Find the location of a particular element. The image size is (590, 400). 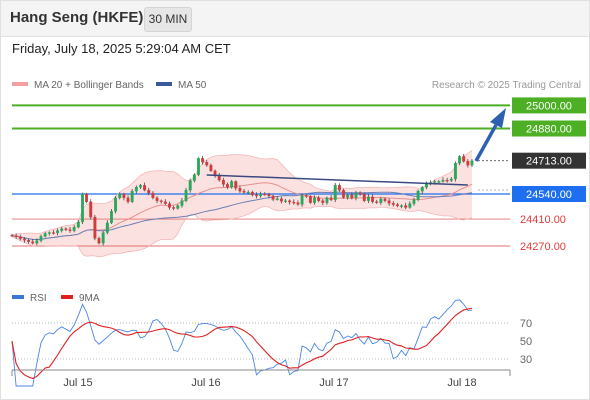

bollinger-lower-line is located at coordinates (242, 231).